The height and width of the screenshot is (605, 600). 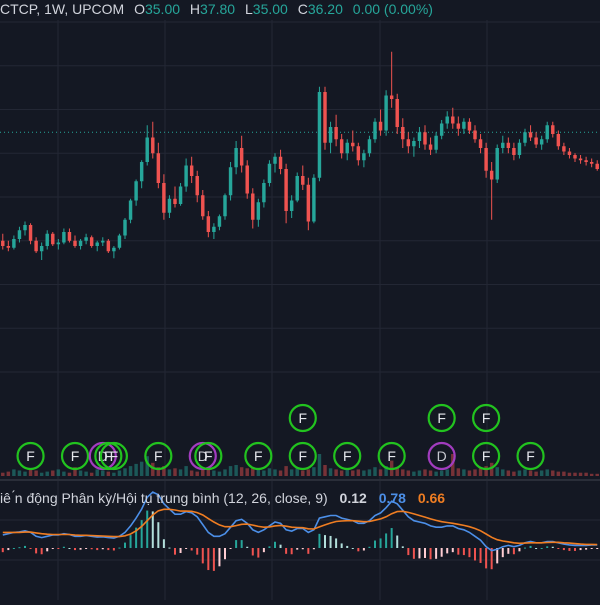 I want to click on macd-histogram, so click(x=300, y=540).